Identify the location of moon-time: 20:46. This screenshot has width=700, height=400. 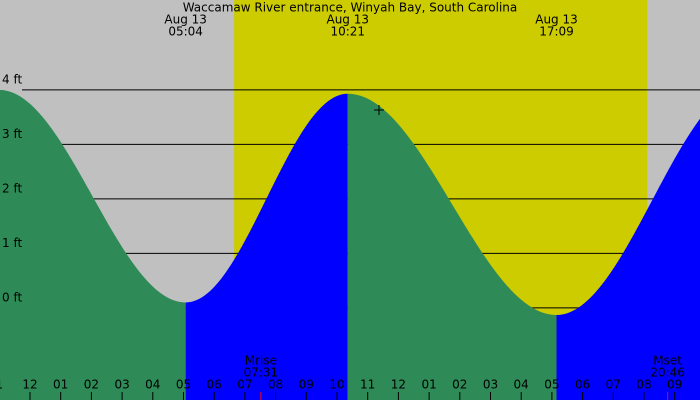
(667, 373).